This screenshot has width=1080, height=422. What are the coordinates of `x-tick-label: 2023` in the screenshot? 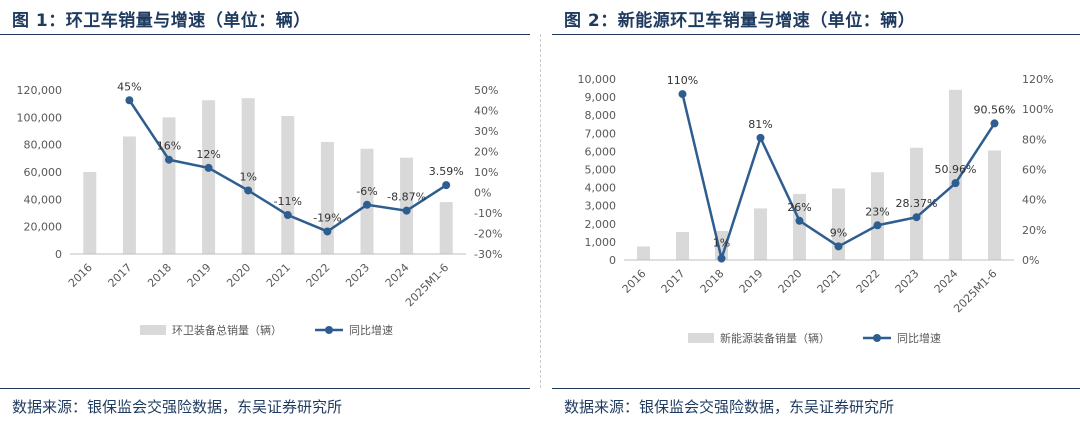 It's located at (907, 281).